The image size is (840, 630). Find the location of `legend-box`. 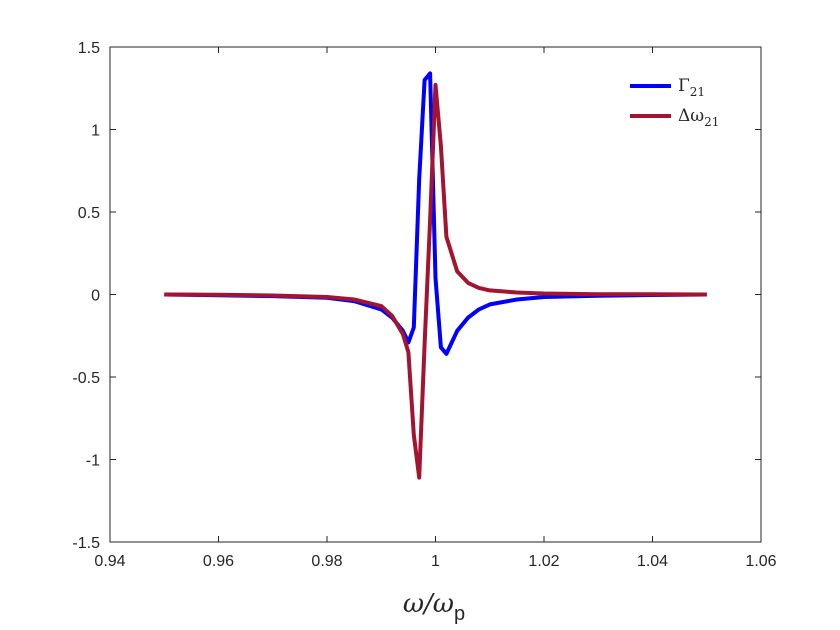

legend-box is located at coordinates (674, 96).